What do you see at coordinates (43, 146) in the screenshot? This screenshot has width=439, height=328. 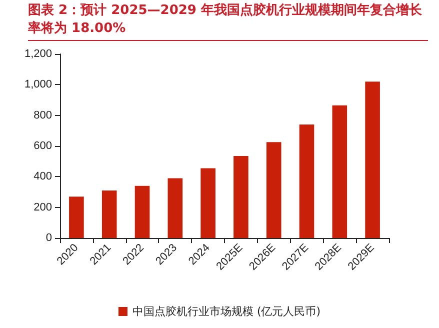 I see `y-tick-label: 600` at bounding box center [43, 146].